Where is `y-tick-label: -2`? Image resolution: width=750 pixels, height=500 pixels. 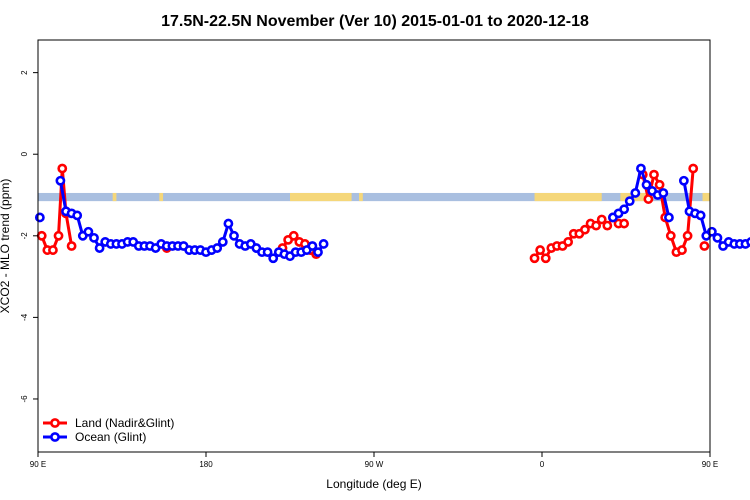 y-tick-label: -2 is located at coordinates (24, 236).